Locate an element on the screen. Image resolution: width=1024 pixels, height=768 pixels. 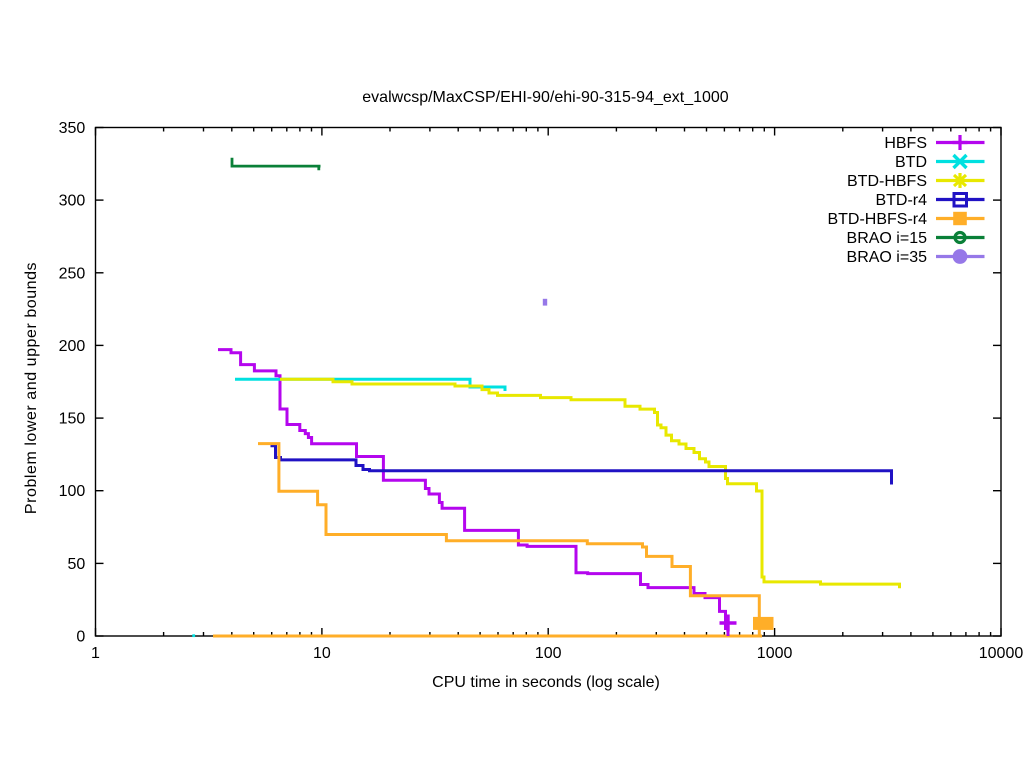
svg-text: 1000 is located at coordinates (775, 653).